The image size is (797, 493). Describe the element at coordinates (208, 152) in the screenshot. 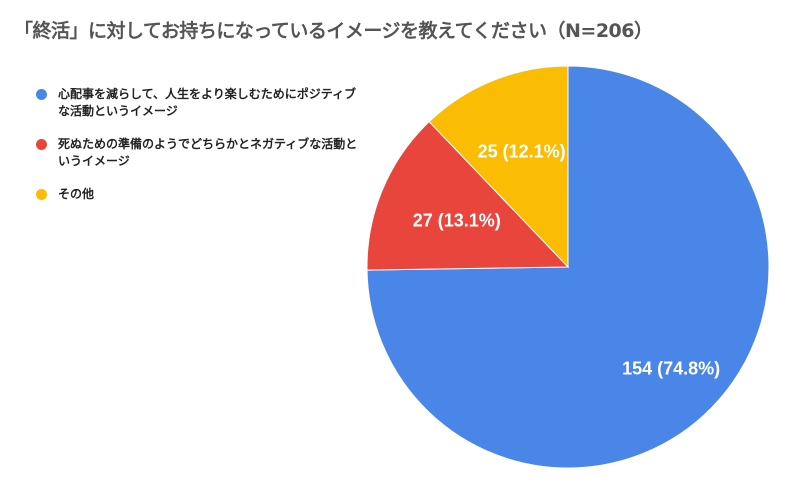

I see `legend-label-negative: 死ぬための準備のようでどちらかとネガティブな活動というイメージ` at that location.